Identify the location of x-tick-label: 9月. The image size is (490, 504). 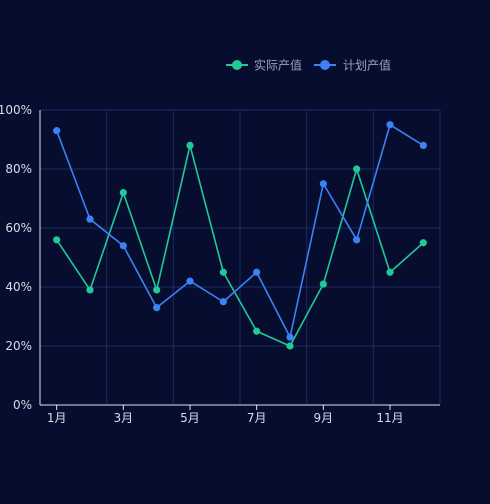
(324, 418).